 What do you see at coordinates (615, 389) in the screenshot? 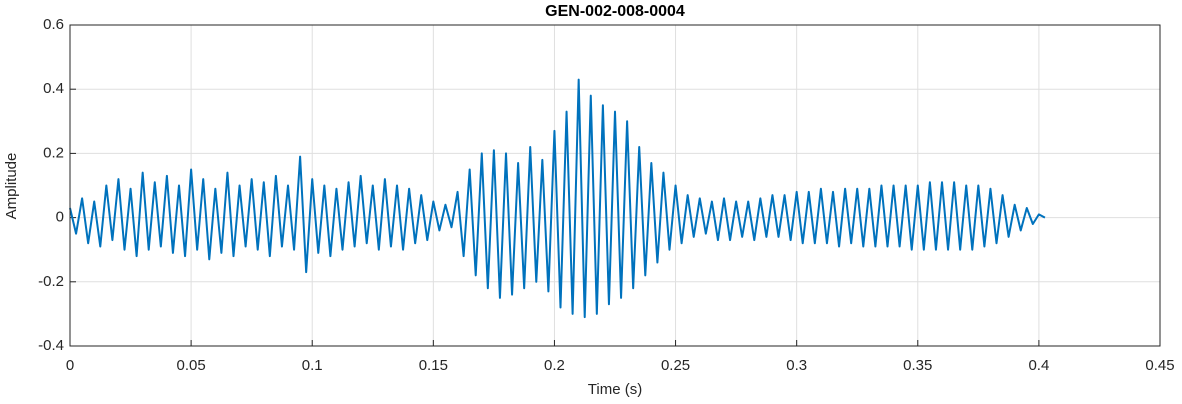
I see `x-axis-label: Time (s)` at bounding box center [615, 389].